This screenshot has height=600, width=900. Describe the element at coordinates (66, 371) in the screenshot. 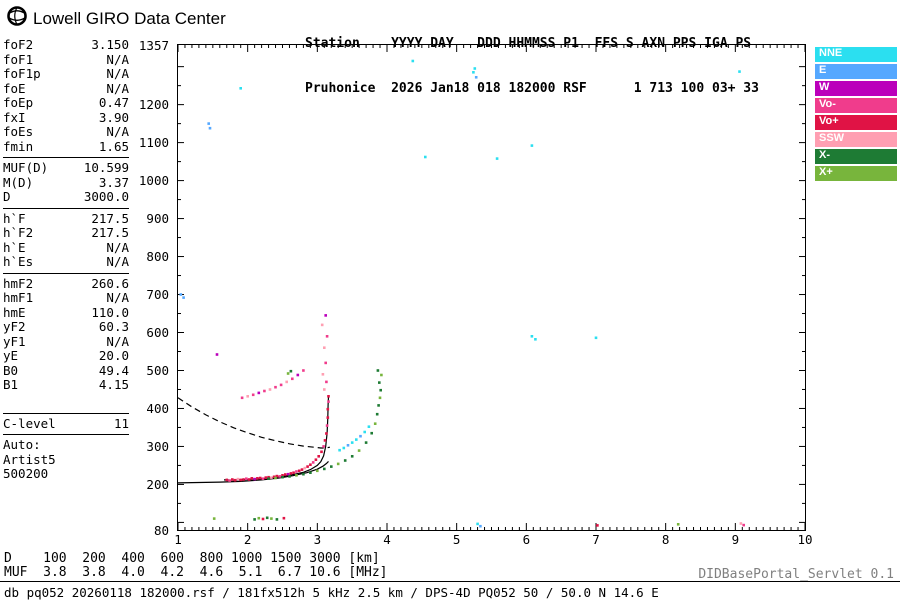

I see `param-B0: B0 49.4` at that location.